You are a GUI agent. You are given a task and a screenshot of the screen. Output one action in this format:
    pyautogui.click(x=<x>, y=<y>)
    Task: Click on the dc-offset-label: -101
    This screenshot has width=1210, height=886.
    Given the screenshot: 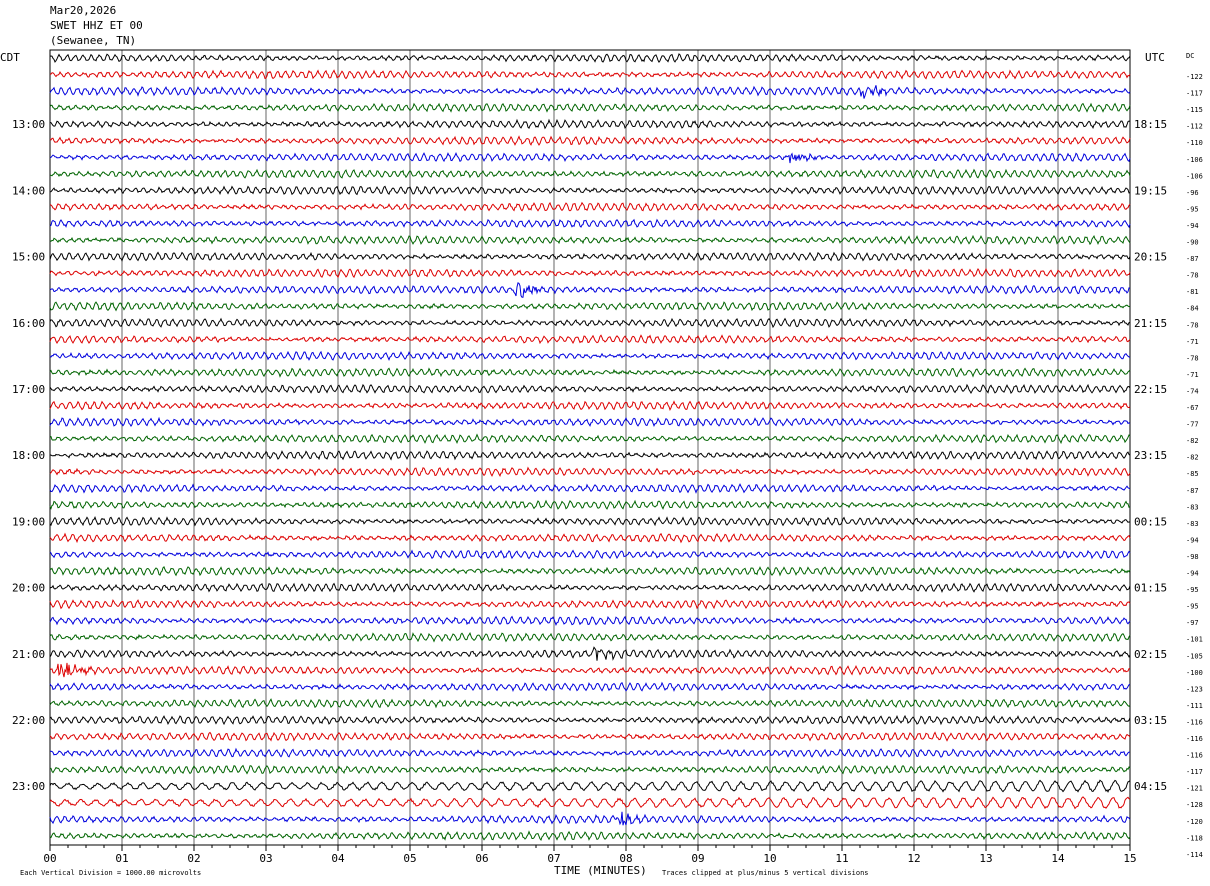 What is the action you would take?
    pyautogui.click(x=1194, y=640)
    